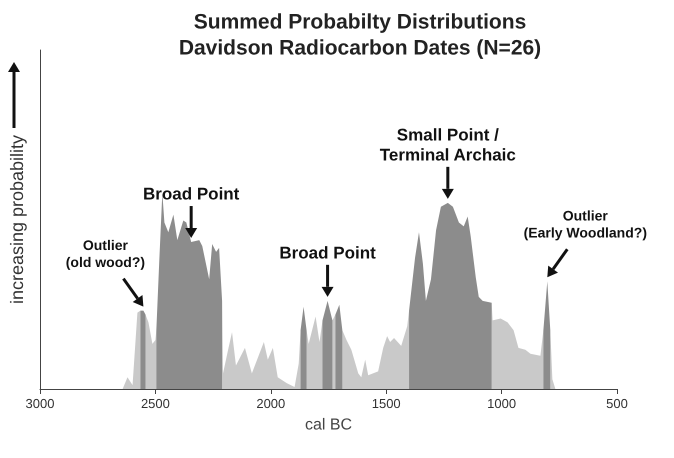  What do you see at coordinates (17, 219) in the screenshot?
I see `y-axis-title: increasing probability` at bounding box center [17, 219].